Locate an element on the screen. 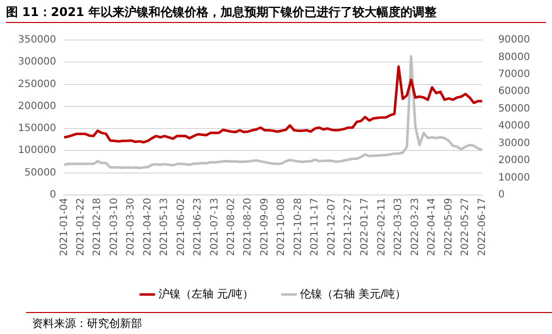 The height and width of the screenshot is (334, 552). x-tick-label: 2022-06-17 is located at coordinates (482, 227).